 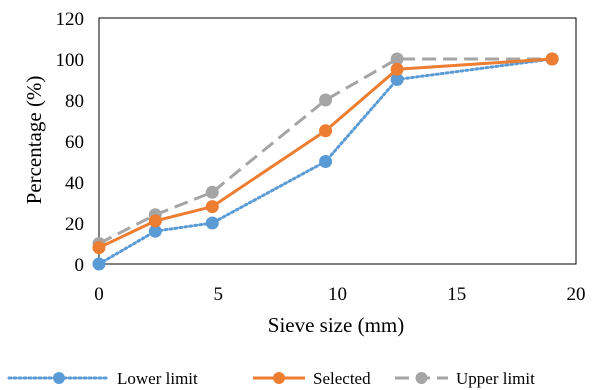 What do you see at coordinates (336, 325) in the screenshot?
I see `x-axis-title: Sieve size (mm)` at bounding box center [336, 325].